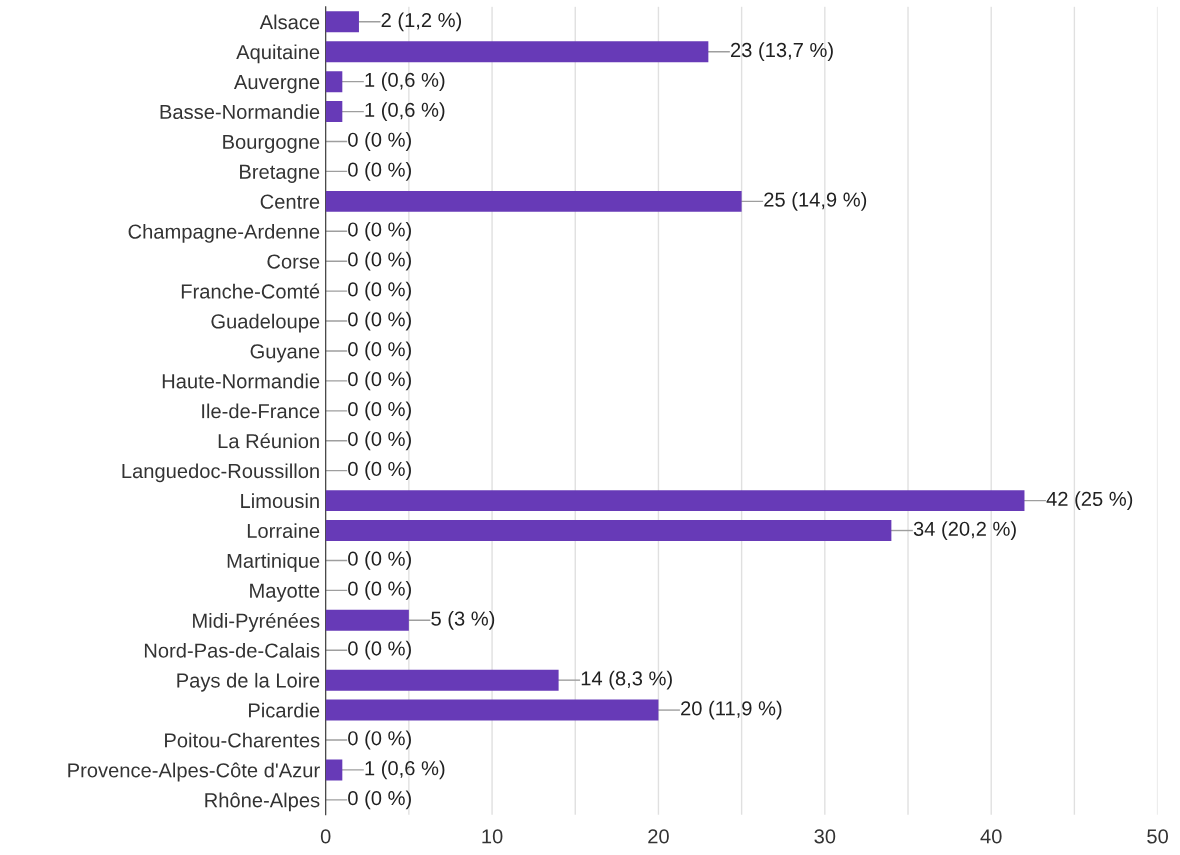  I want to click on y-tick-label: Picardie, so click(284, 710).